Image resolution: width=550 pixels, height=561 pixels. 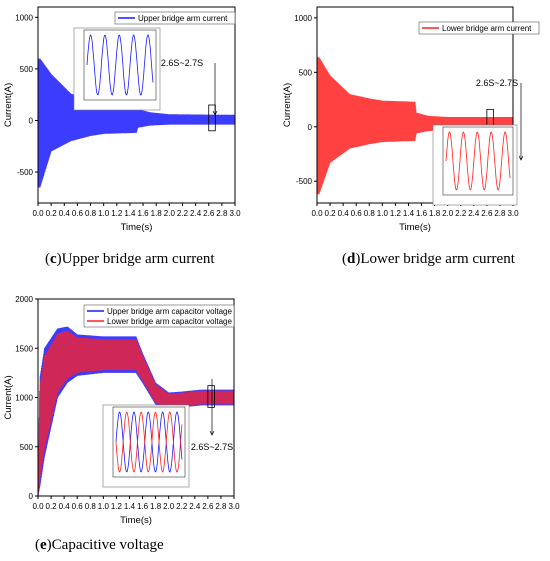 I want to click on legend-label: Upper bridge arm capacitor voltage, so click(x=170, y=311).